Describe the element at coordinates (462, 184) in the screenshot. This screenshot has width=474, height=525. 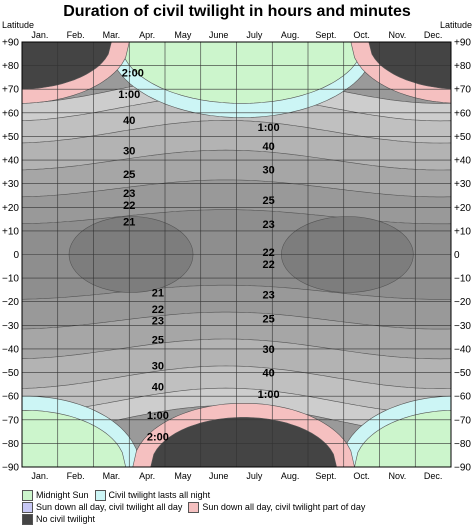
I see `y-tick-label-right: +30` at that location.